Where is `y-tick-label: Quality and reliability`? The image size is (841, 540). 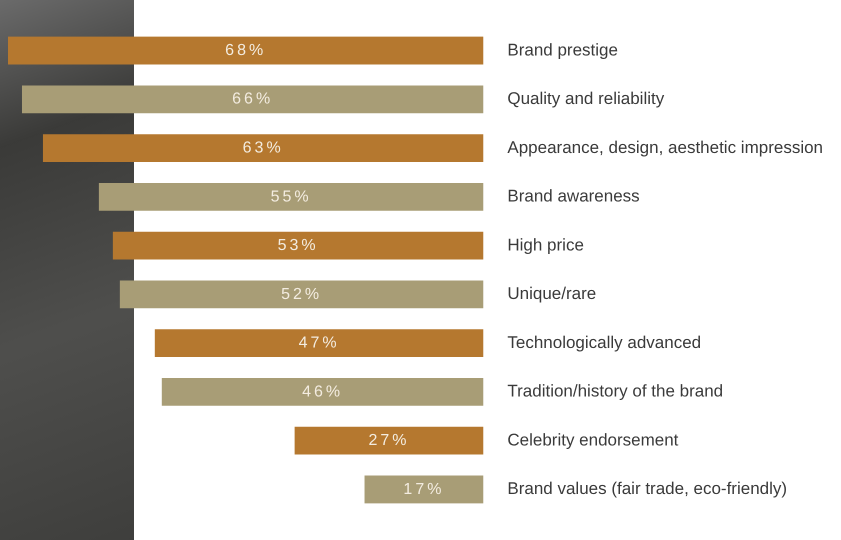 y-tick-label: Quality and reliability is located at coordinates (586, 98).